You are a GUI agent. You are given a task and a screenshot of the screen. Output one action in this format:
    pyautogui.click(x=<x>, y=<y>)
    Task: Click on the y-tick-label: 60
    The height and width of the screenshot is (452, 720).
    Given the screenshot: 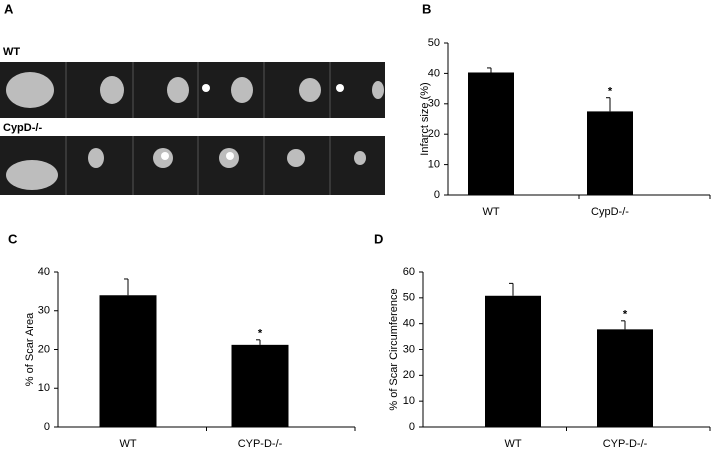 What is the action you would take?
    pyautogui.click(x=409, y=272)
    